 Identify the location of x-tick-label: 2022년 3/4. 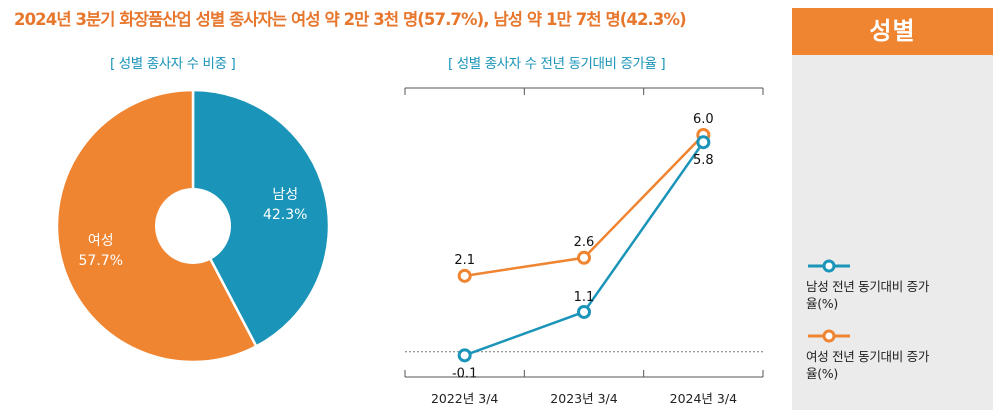
(464, 398).